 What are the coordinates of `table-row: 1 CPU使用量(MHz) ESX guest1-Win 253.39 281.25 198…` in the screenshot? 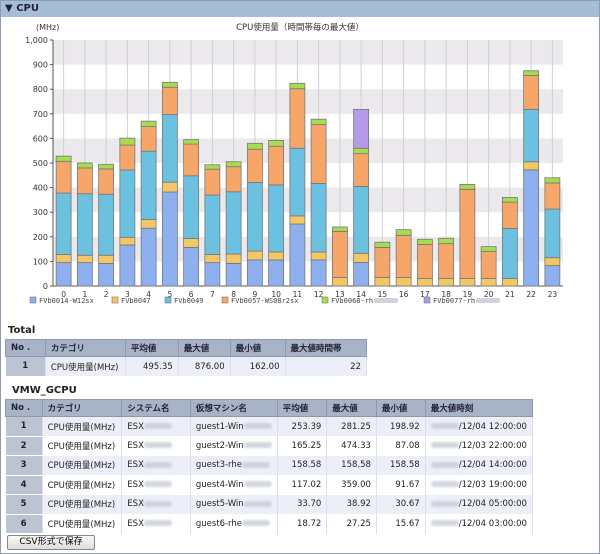 It's located at (269, 426).